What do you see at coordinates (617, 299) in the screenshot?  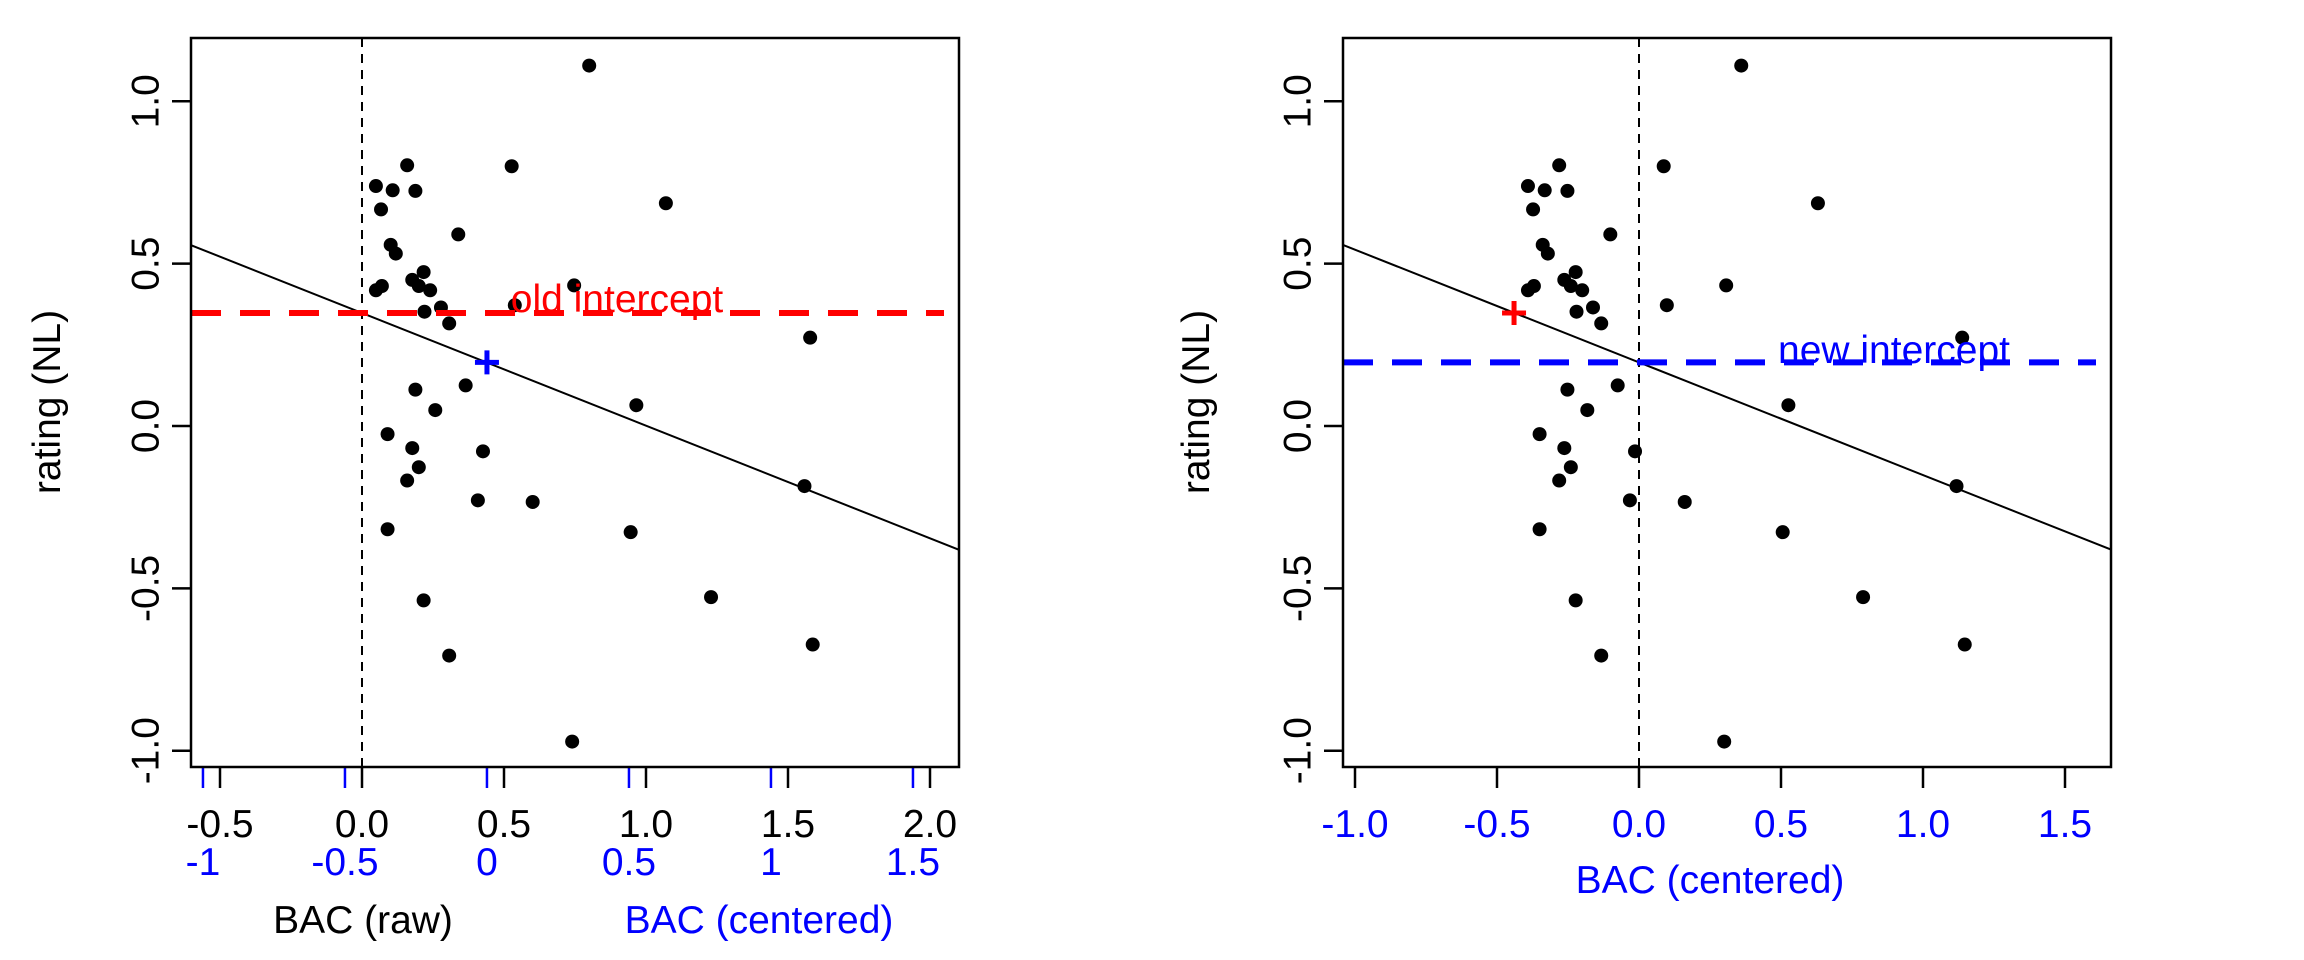 I see `old-intercept-label: old intercept` at bounding box center [617, 299].